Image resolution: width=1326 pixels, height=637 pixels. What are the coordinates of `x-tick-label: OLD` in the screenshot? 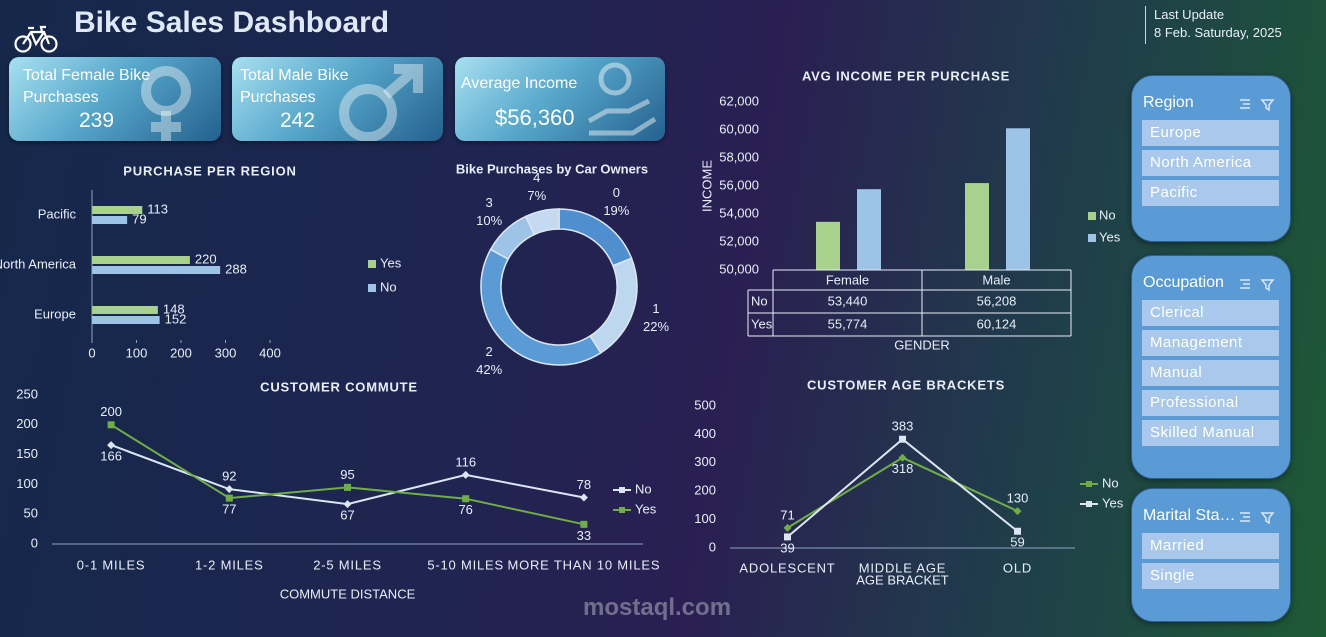 It's located at (1017, 567).